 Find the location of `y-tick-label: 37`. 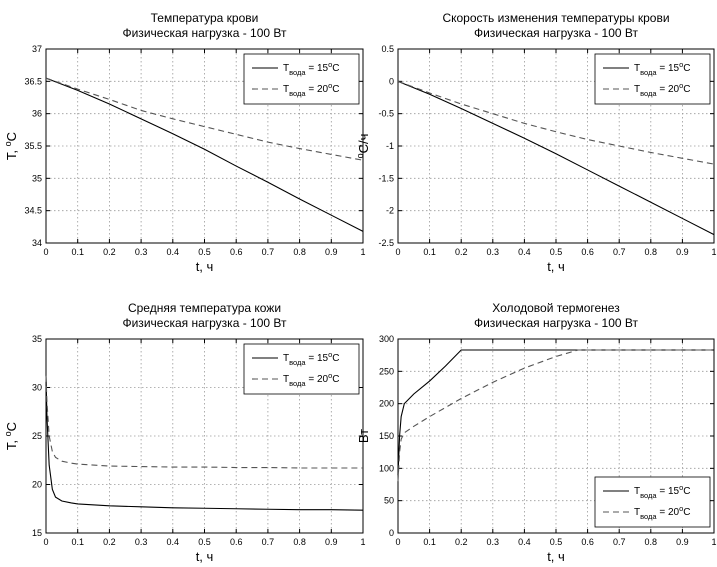

y-tick-label: 37 is located at coordinates (37, 49).